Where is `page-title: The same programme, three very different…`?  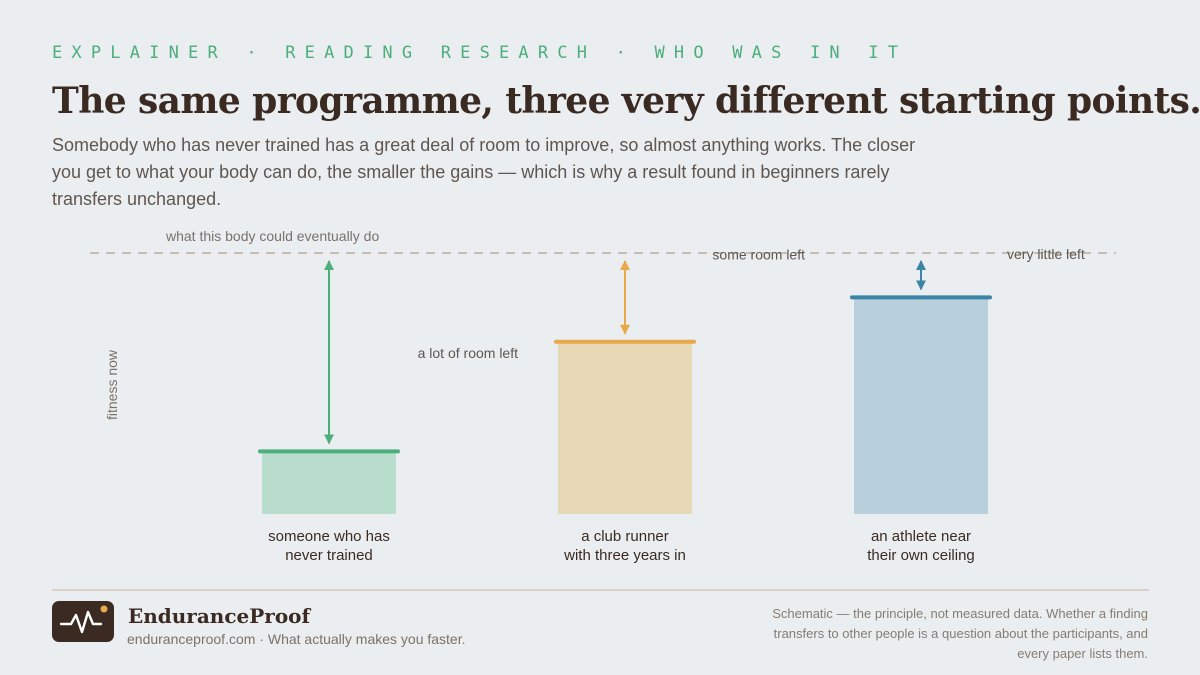
page-title: The same programme, three very different… is located at coordinates (626, 101).